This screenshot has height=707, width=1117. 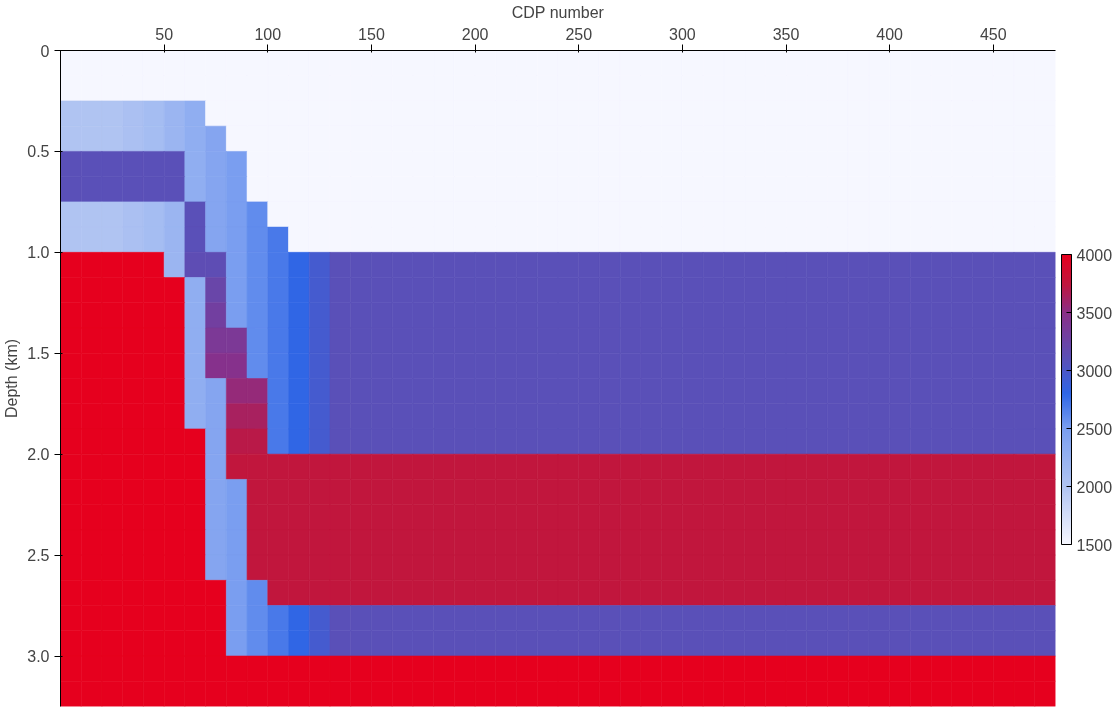 What do you see at coordinates (1094, 255) in the screenshot?
I see `color-bar-label: 4000` at bounding box center [1094, 255].